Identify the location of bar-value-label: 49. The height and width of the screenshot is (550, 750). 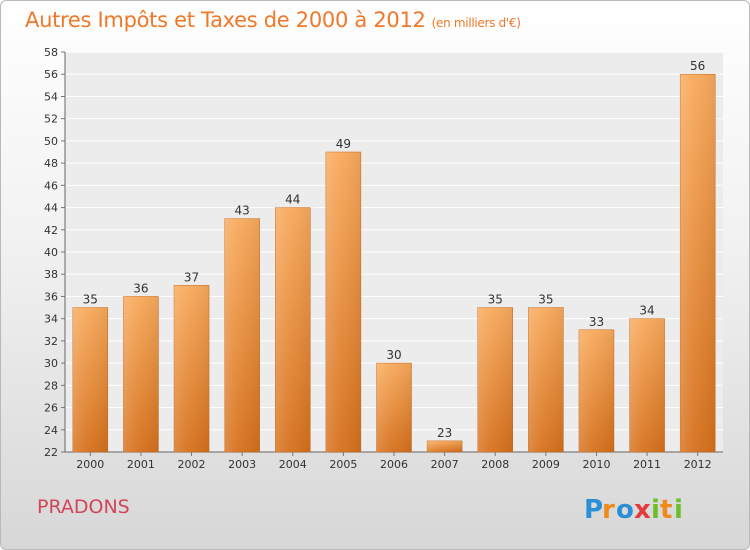
(343, 144).